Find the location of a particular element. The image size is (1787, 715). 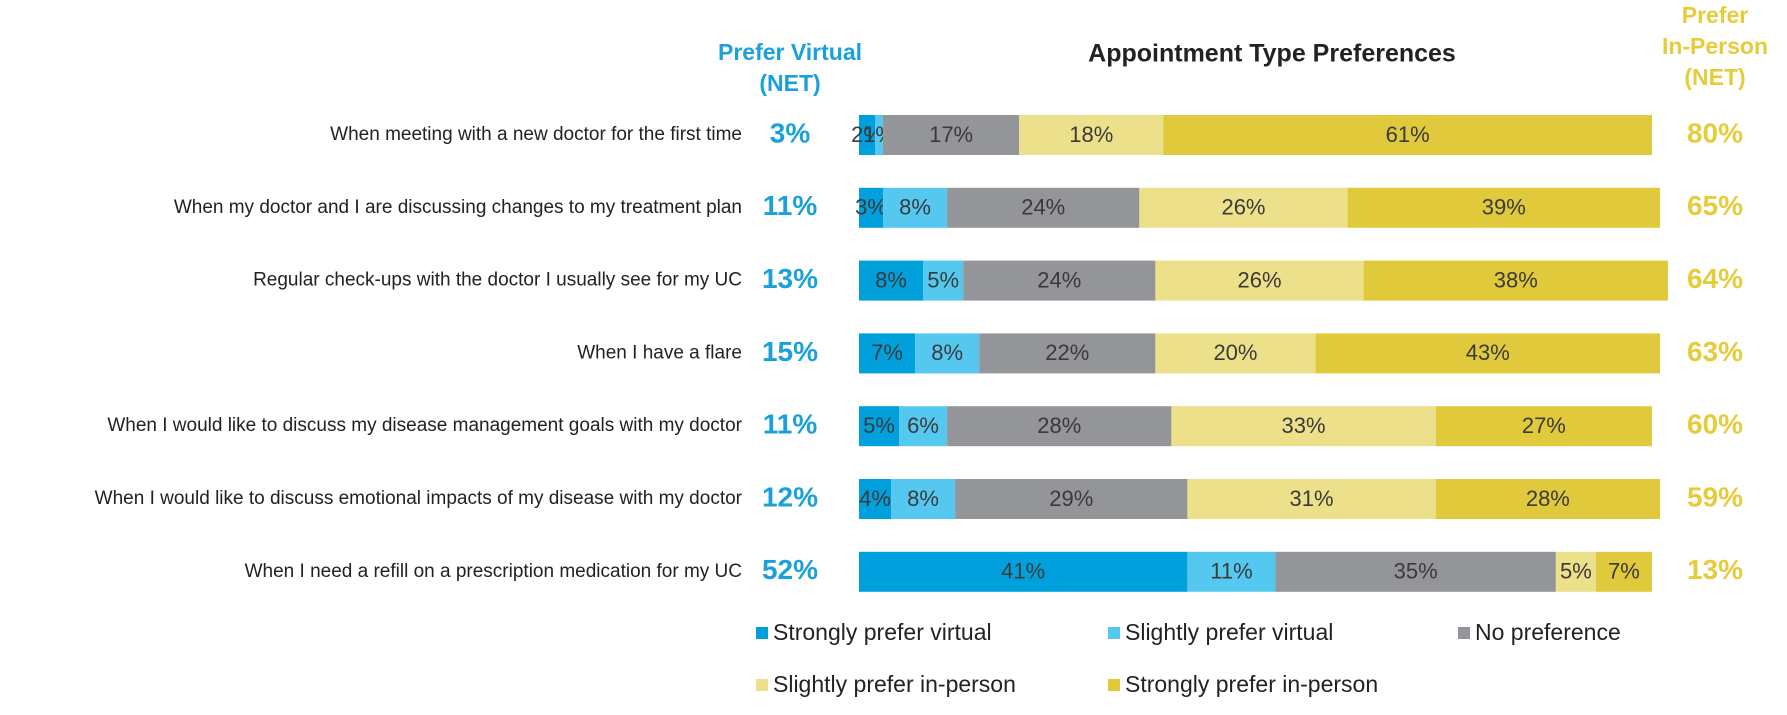

segment-label: 11% is located at coordinates (1231, 571).